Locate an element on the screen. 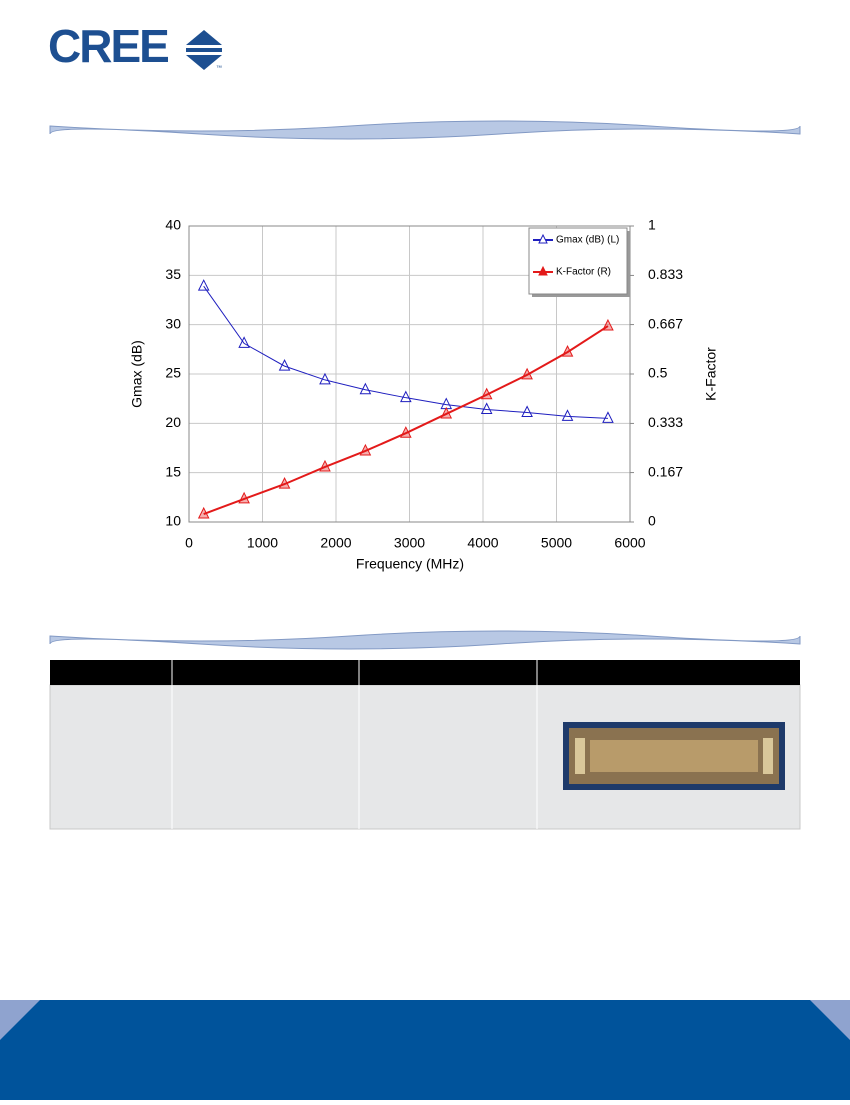  legend-label: Gmax (dB) (L) is located at coordinates (587, 240).